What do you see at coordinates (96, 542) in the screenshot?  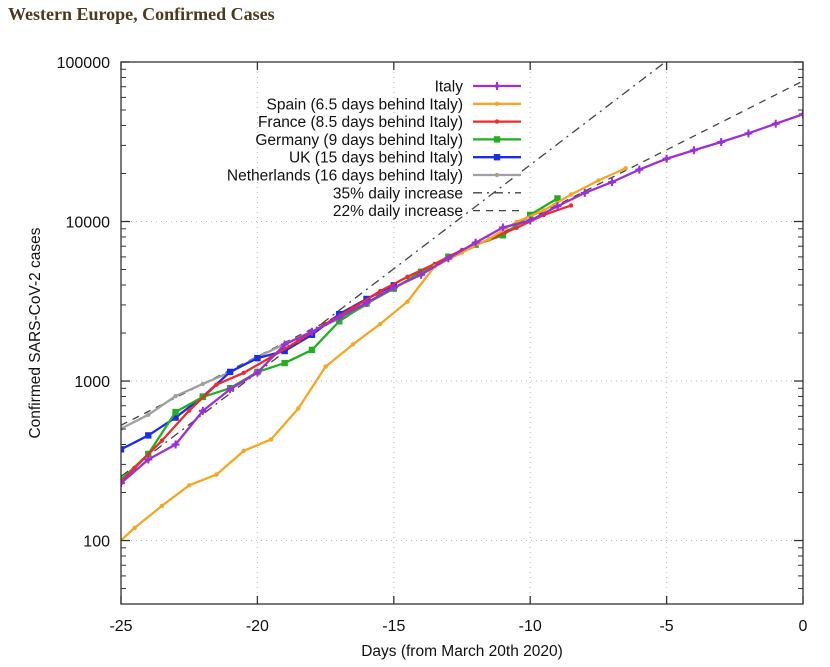 I see `y-tick-label: 100` at bounding box center [96, 542].